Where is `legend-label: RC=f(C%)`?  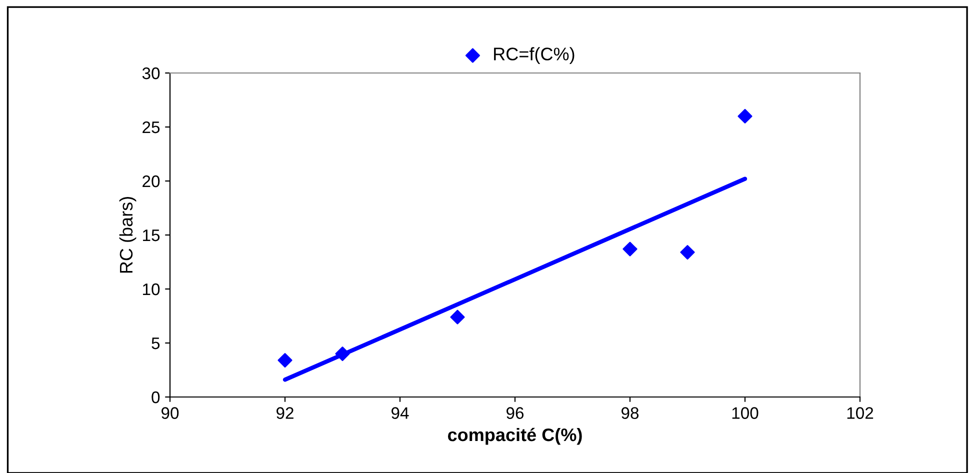
legend-label: RC=f(C%) is located at coordinates (534, 55).